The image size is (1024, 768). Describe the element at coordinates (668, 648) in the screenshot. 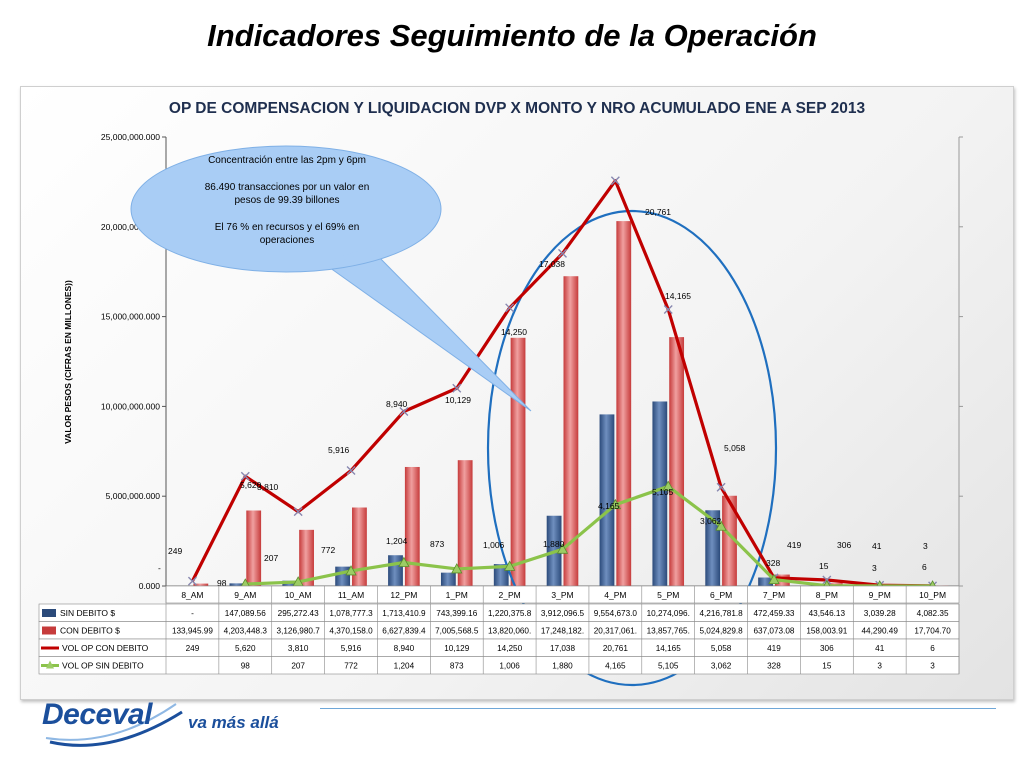

I see `table-cell: 14,165` at that location.